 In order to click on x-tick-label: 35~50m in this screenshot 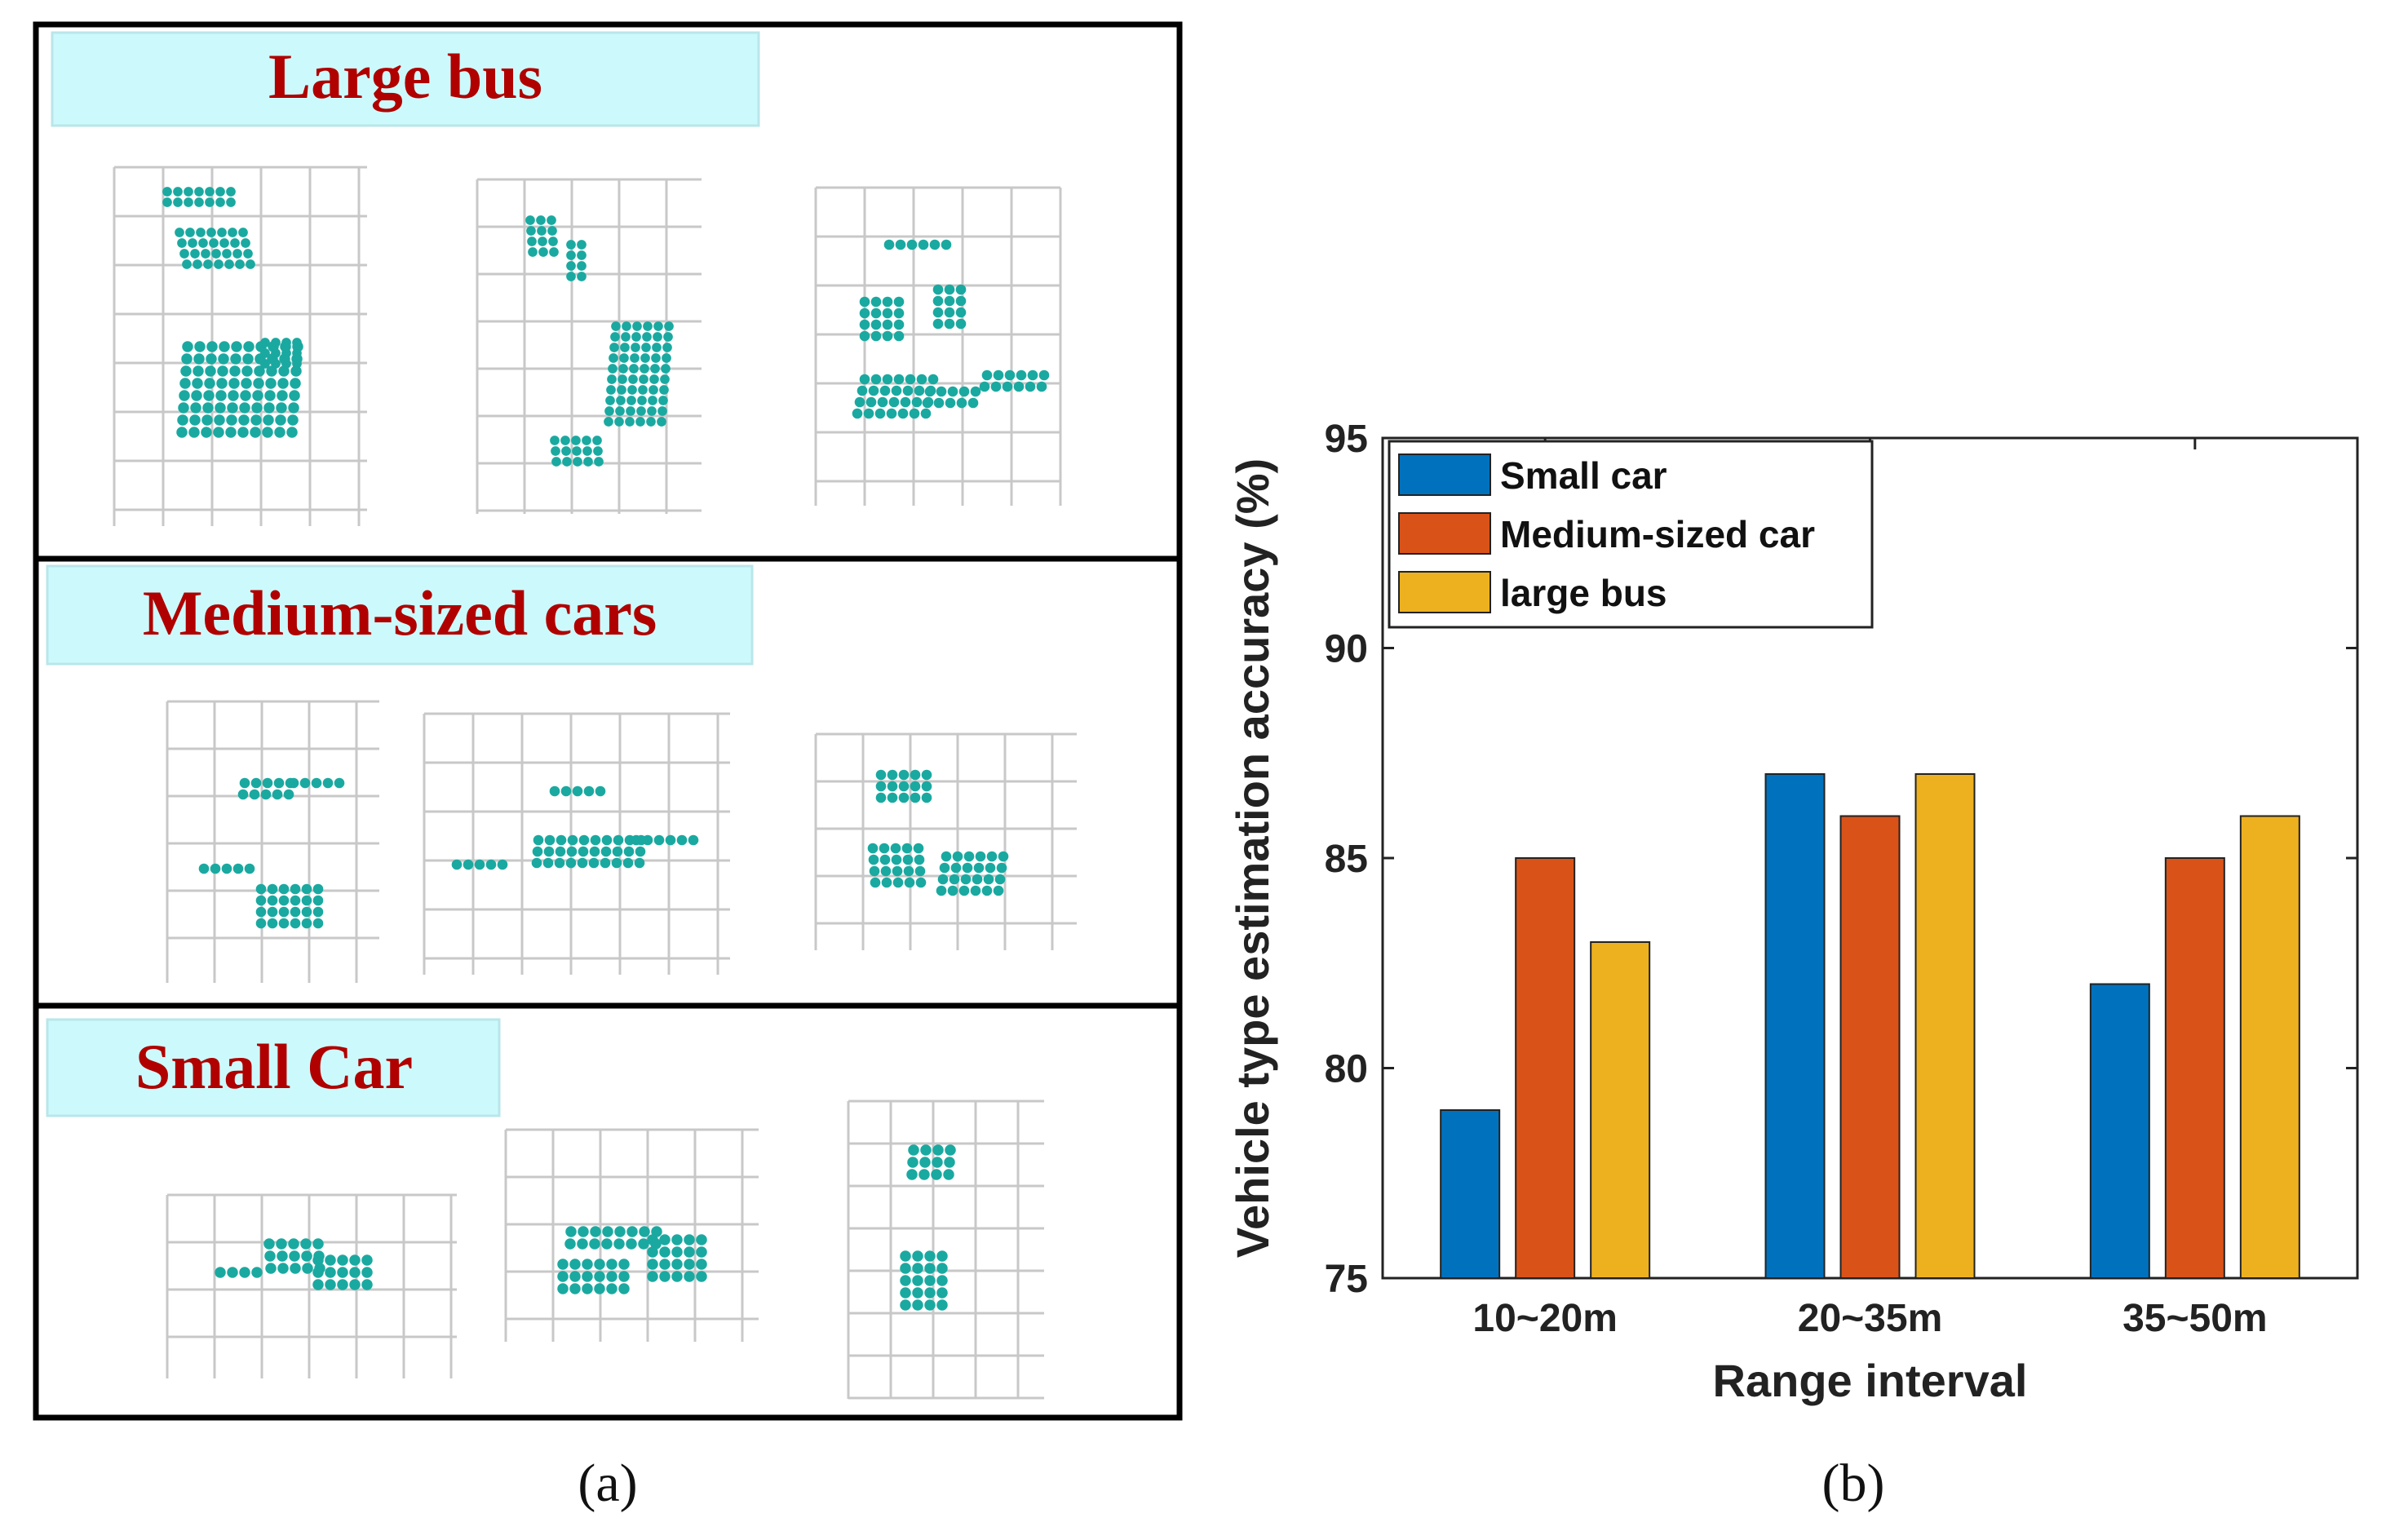, I will do `click(2195, 1318)`.